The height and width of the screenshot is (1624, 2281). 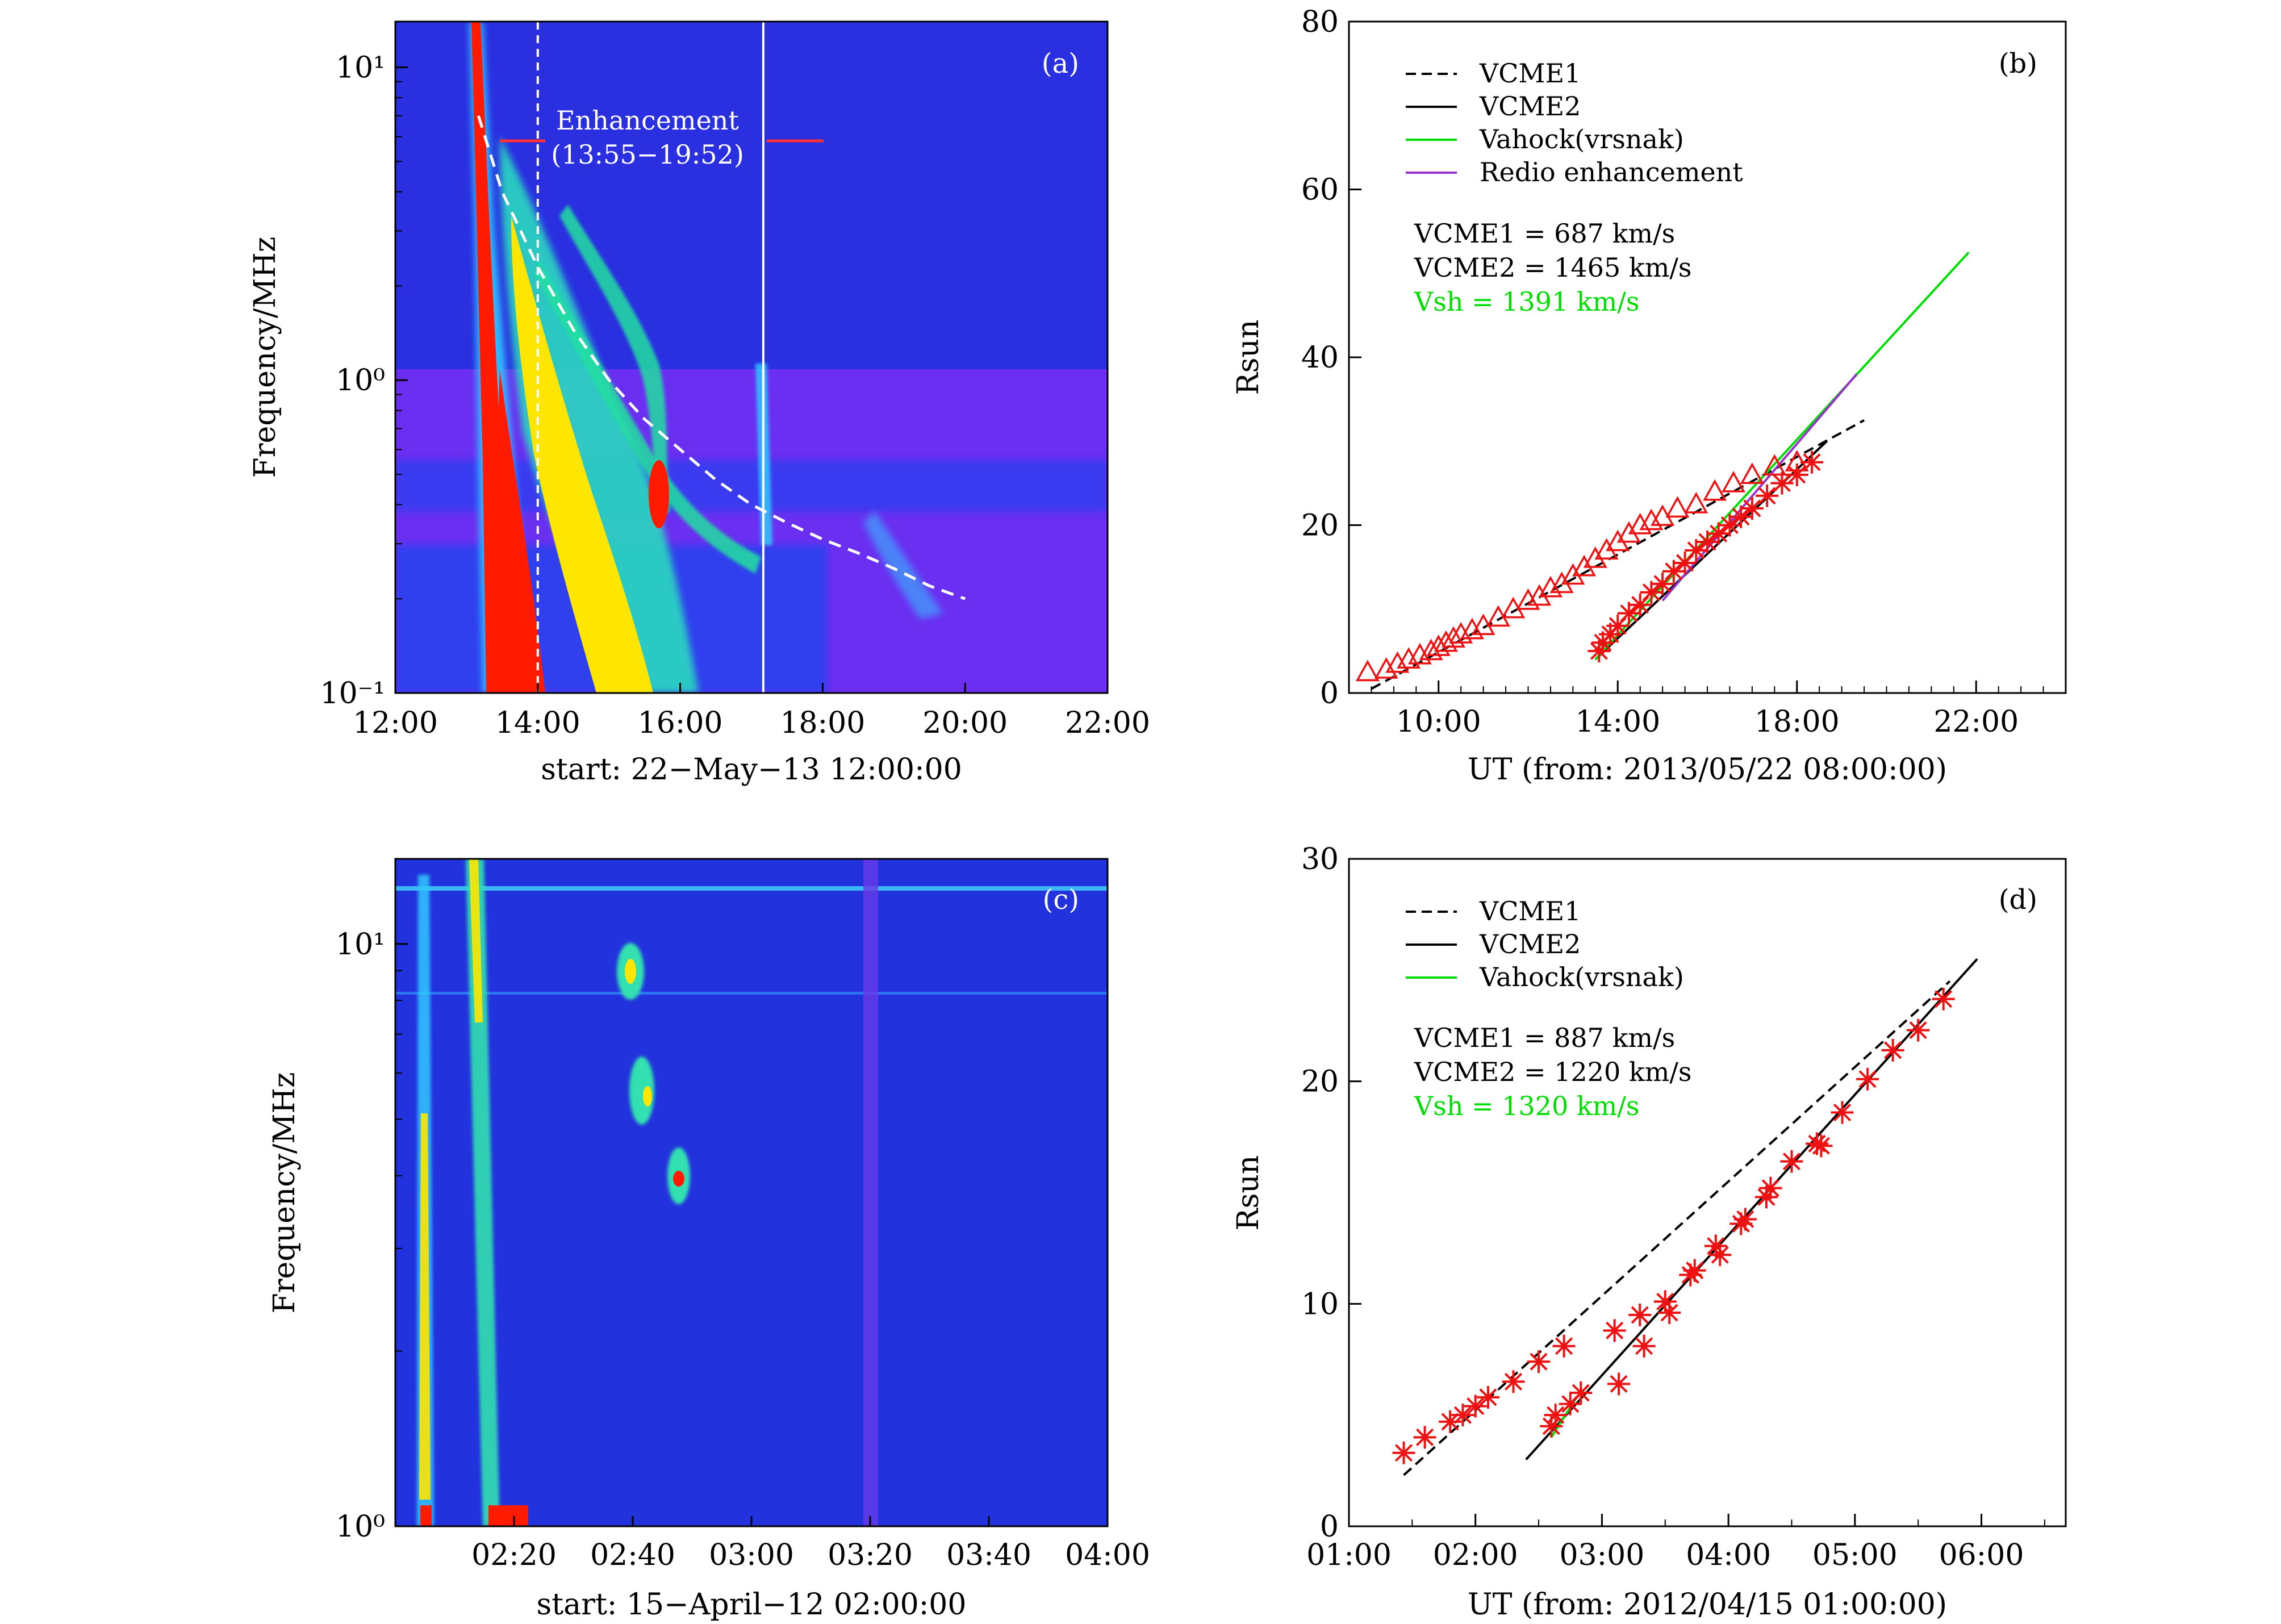 What do you see at coordinates (1320, 358) in the screenshot?
I see `y-tick-label: 40` at bounding box center [1320, 358].